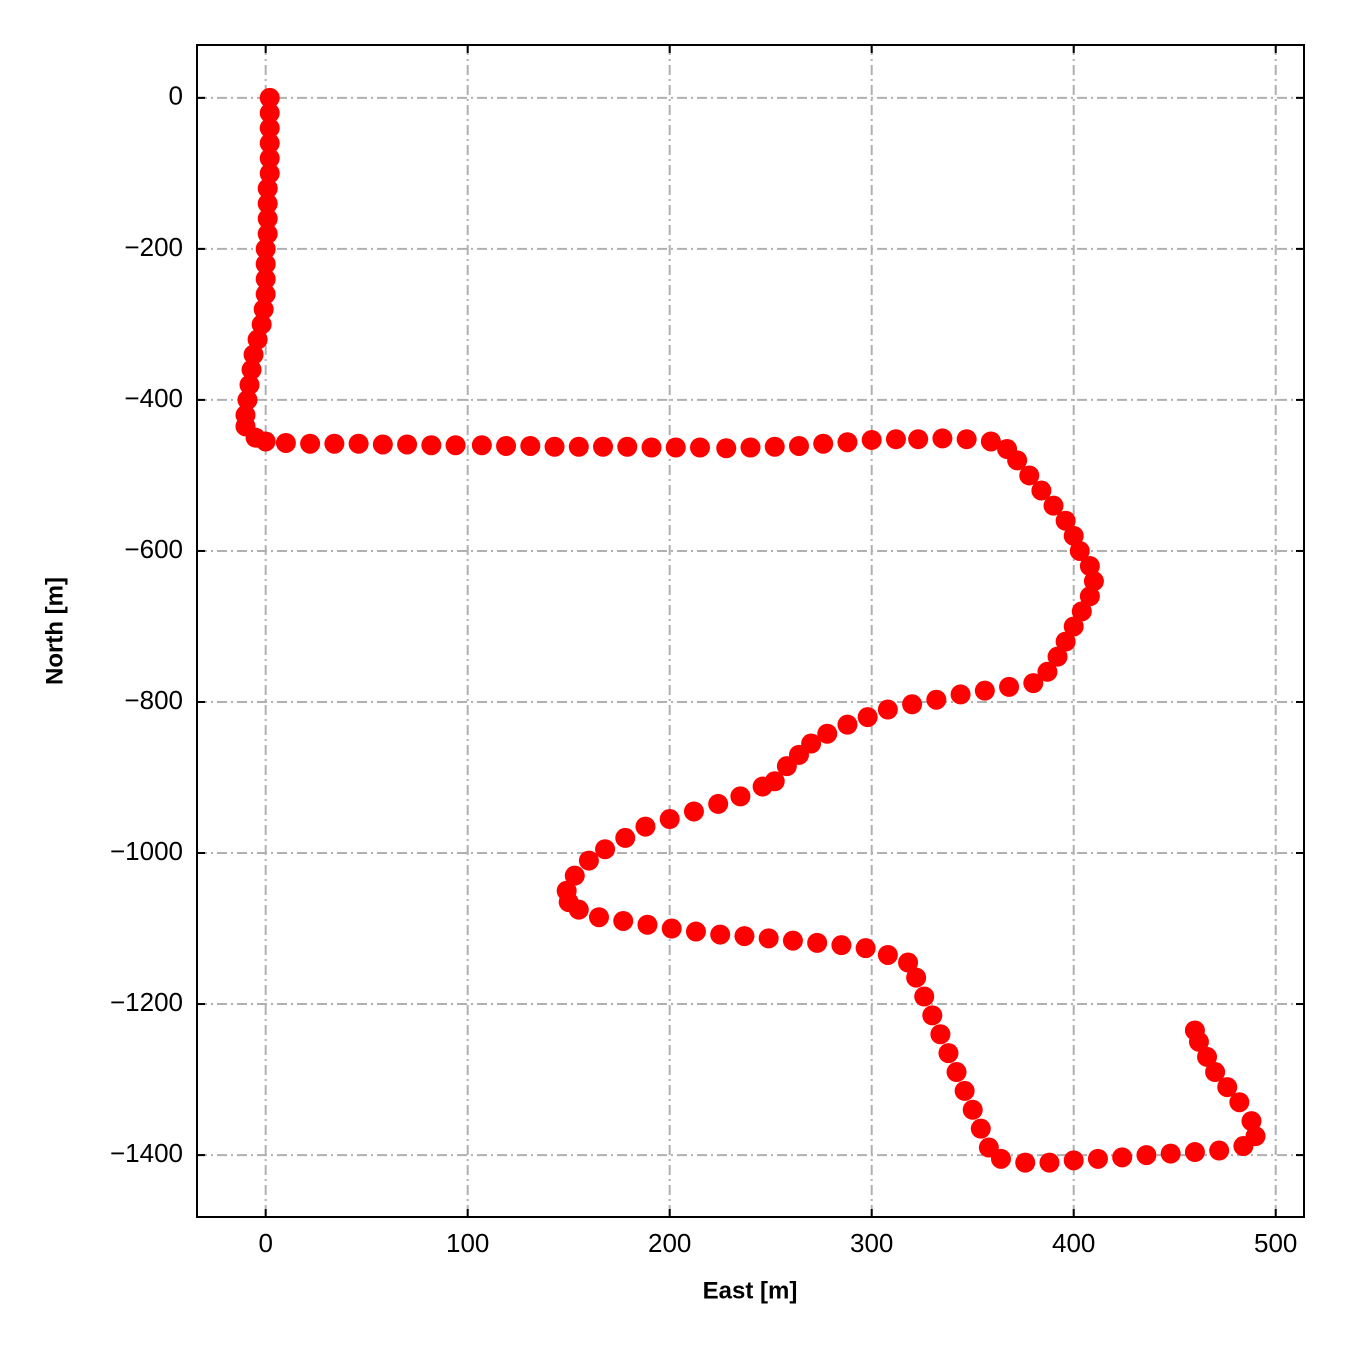 The image size is (1350, 1350). What do you see at coordinates (146, 1153) in the screenshot?
I see `y-tick-label: −1400` at bounding box center [146, 1153].